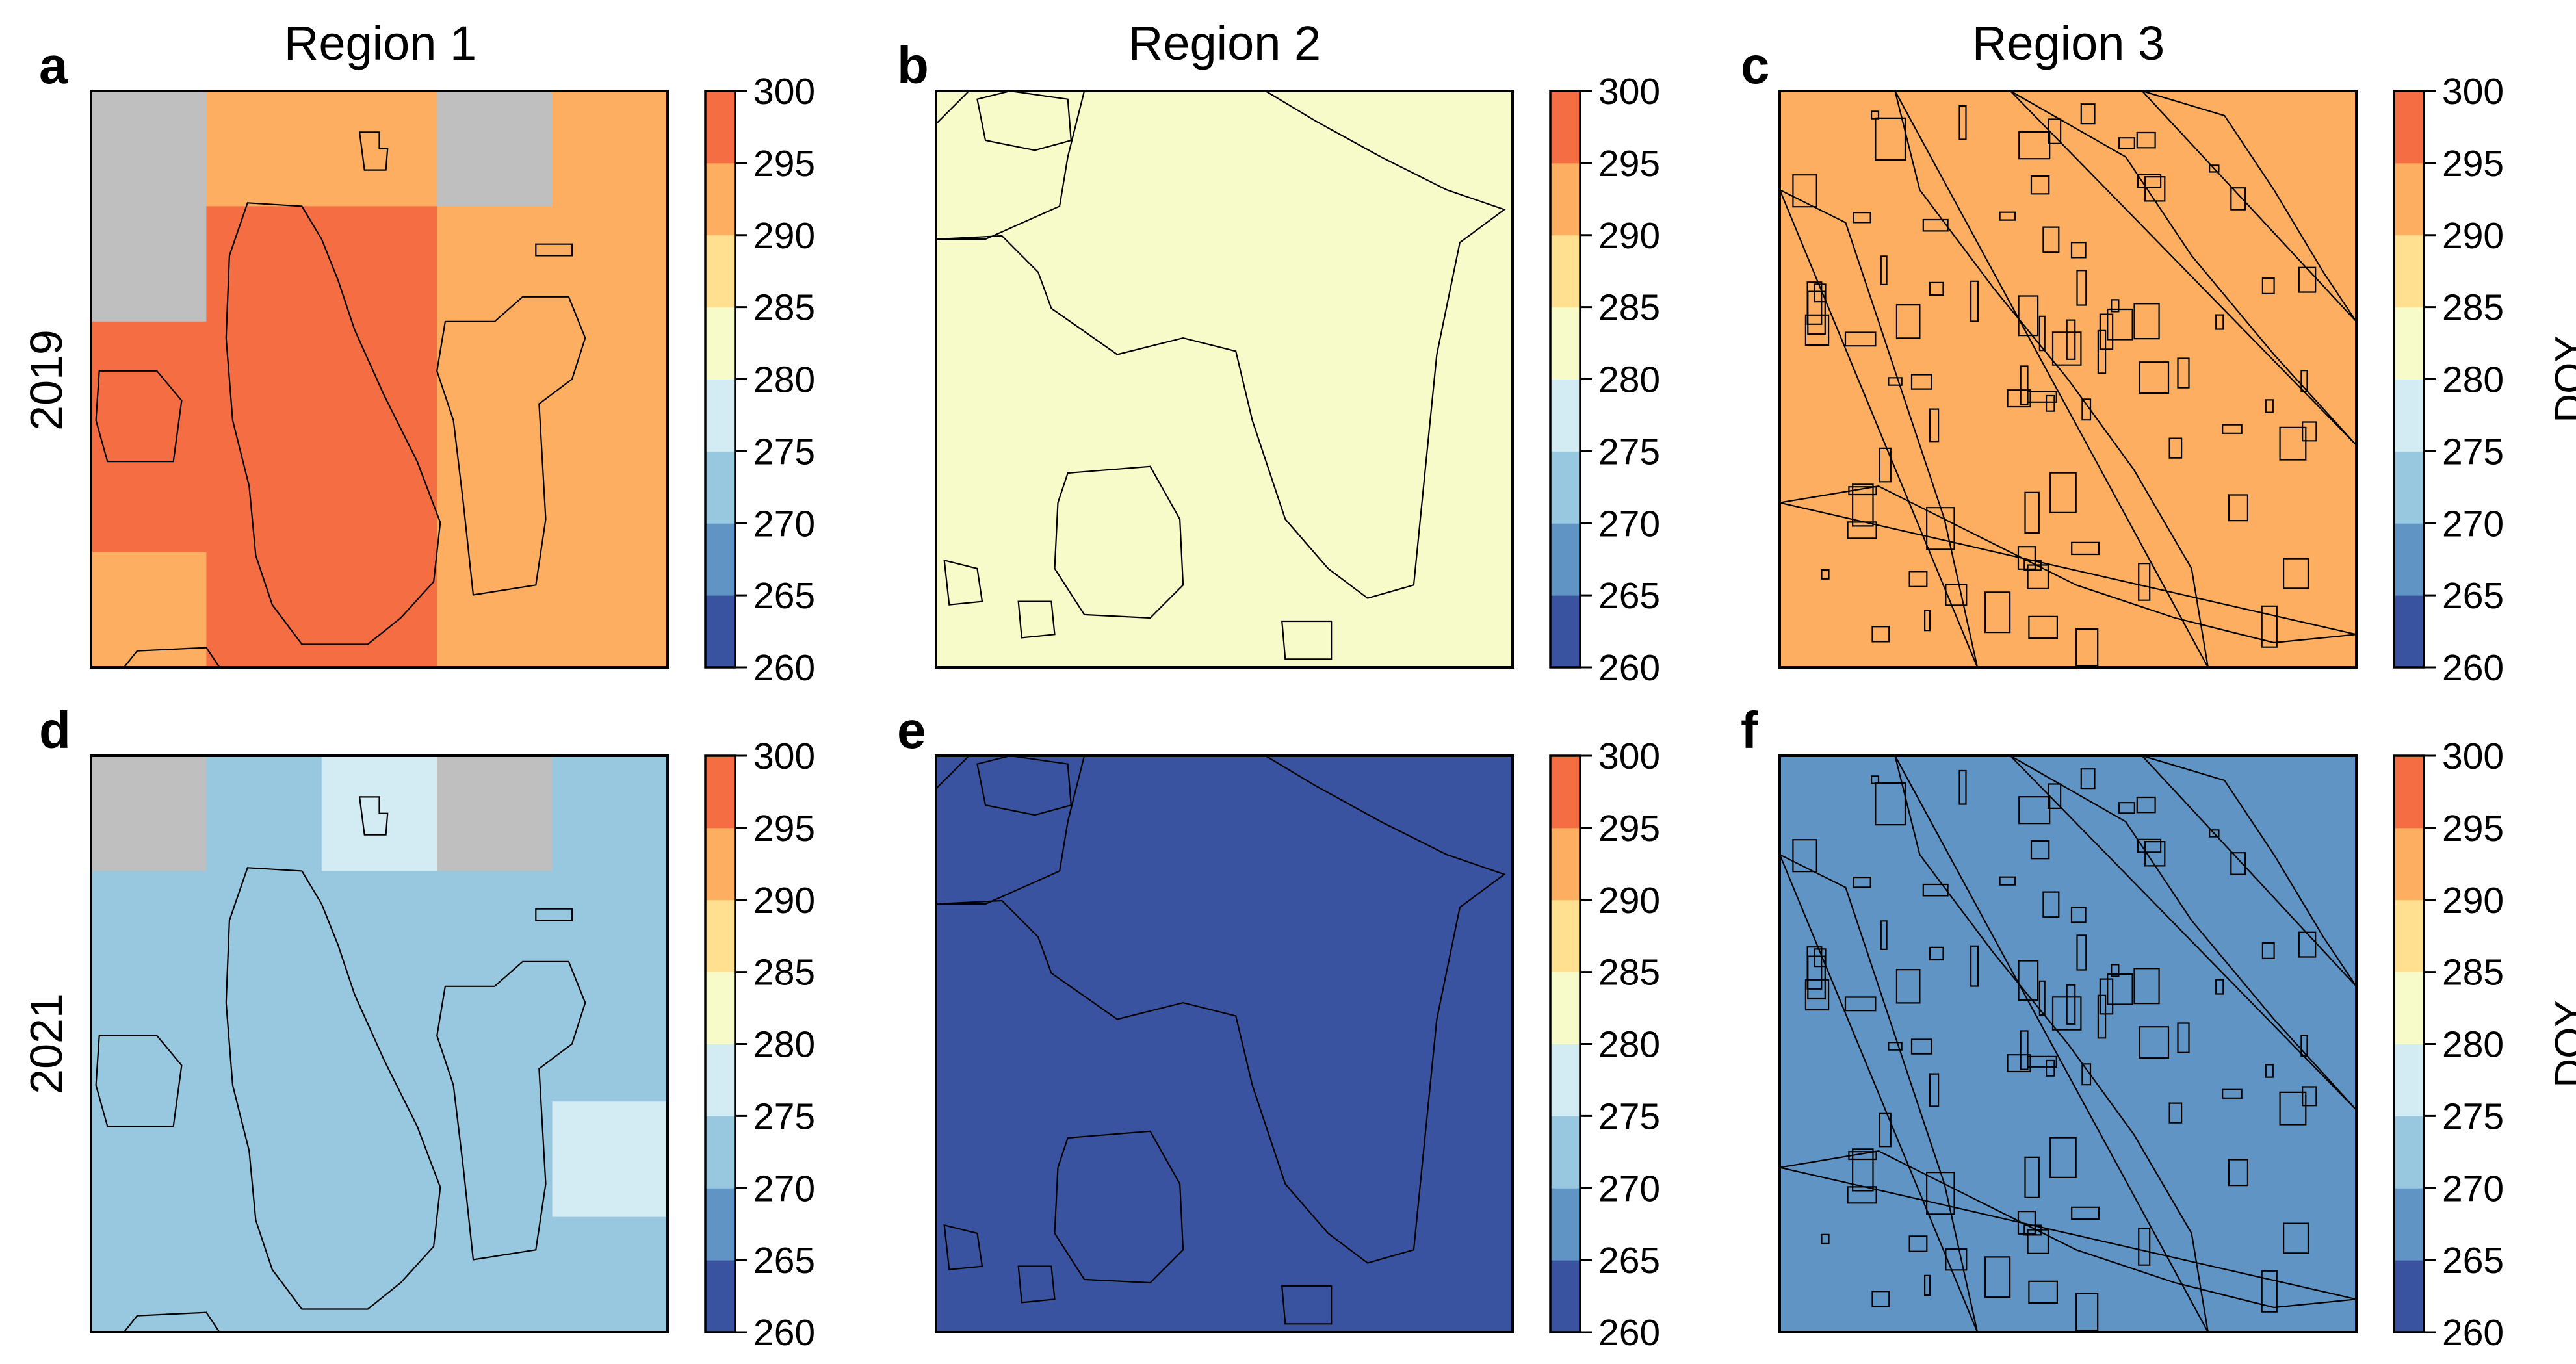  What do you see at coordinates (1749, 730) in the screenshot?
I see `panel-label-f: f` at bounding box center [1749, 730].